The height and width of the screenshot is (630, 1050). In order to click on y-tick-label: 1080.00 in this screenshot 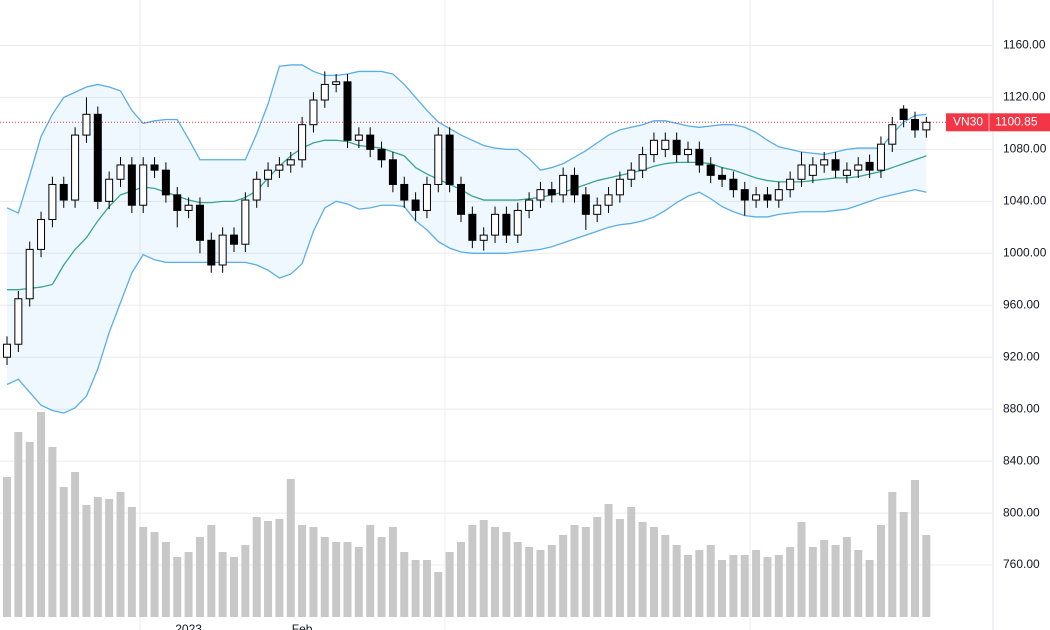, I will do `click(1025, 149)`.